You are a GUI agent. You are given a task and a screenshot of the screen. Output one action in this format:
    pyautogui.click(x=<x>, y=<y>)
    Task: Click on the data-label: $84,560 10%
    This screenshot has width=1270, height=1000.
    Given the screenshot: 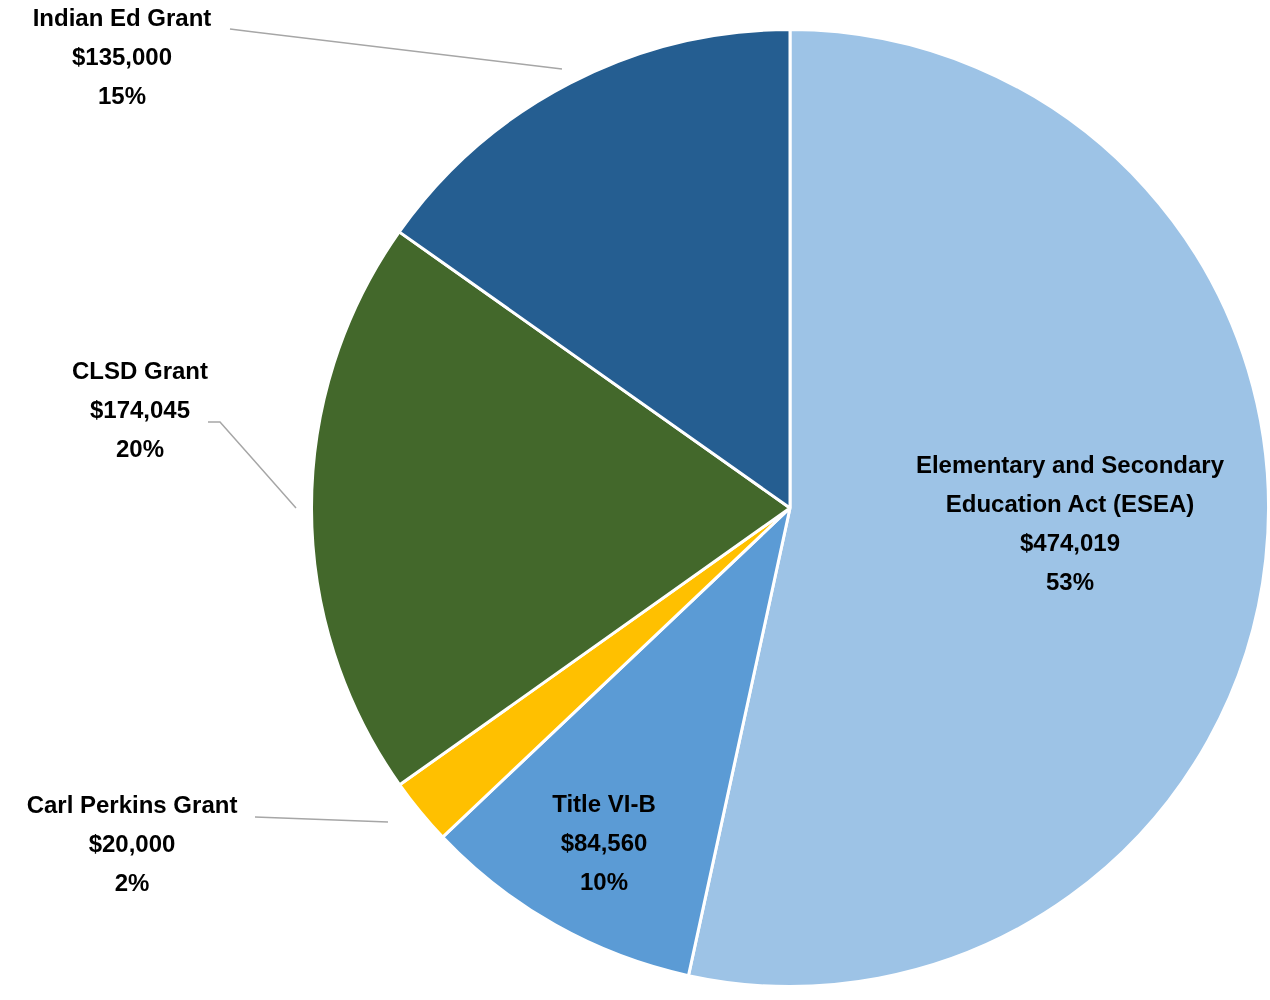 What is the action you would take?
    pyautogui.click(x=604, y=861)
    